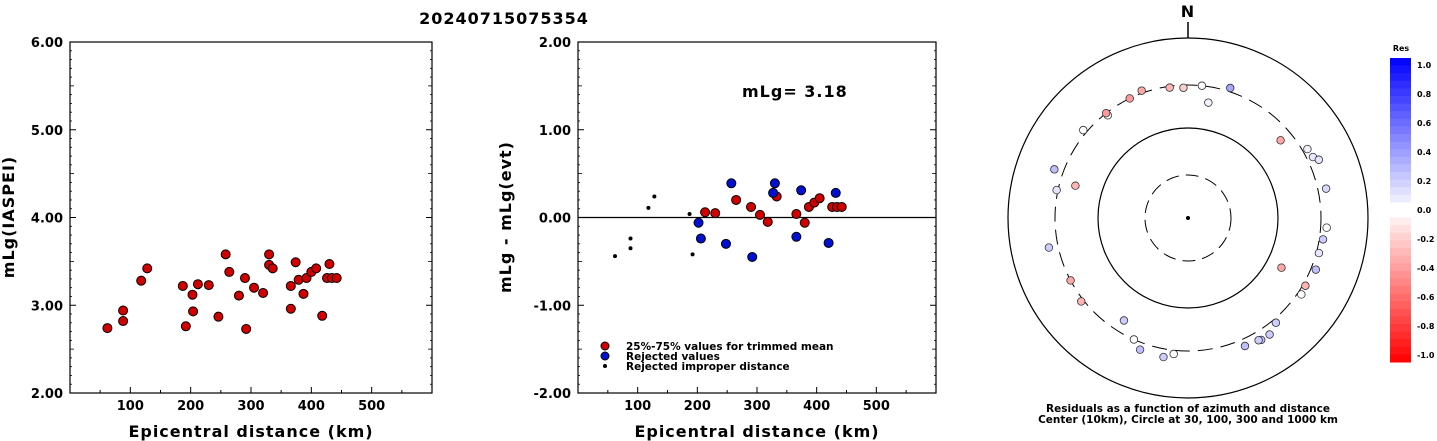 This screenshot has width=1437, height=441. Describe the element at coordinates (250, 431) in the screenshot. I see `x-axis-label: Epicentral distance (km)` at that location.